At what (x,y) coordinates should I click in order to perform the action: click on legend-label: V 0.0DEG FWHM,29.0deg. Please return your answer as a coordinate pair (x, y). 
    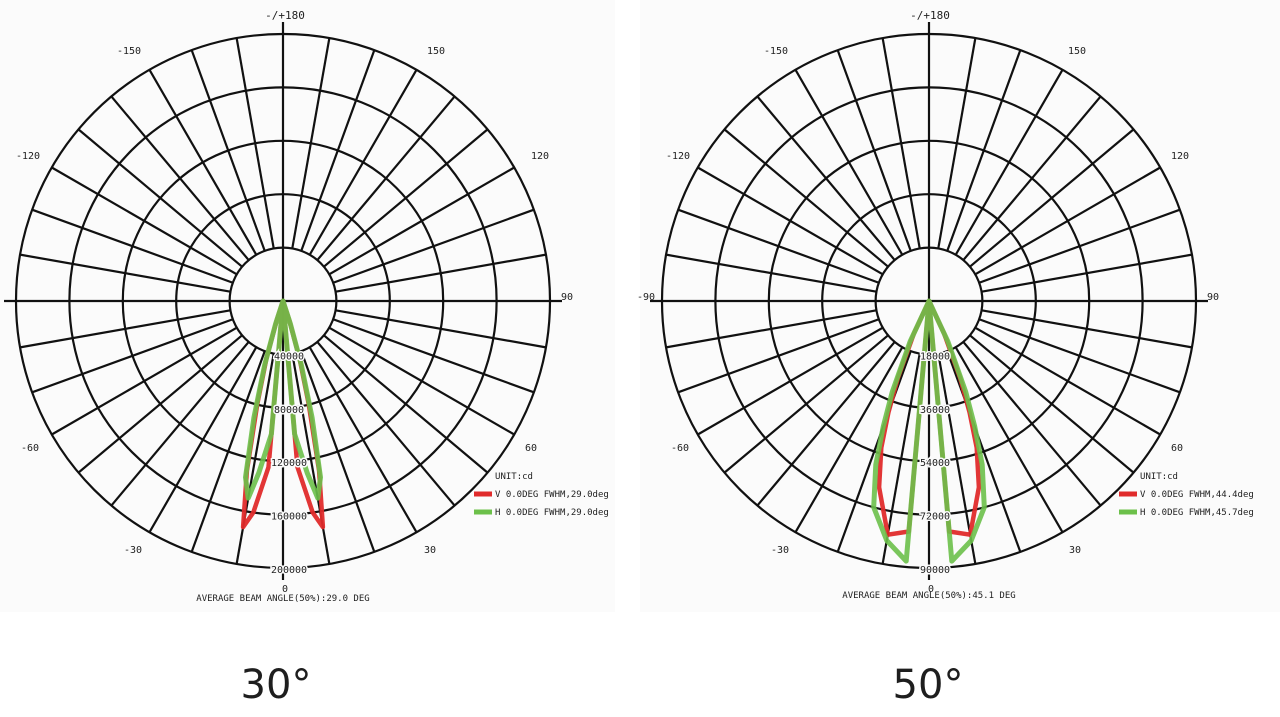
    Looking at the image, I should click on (552, 495).